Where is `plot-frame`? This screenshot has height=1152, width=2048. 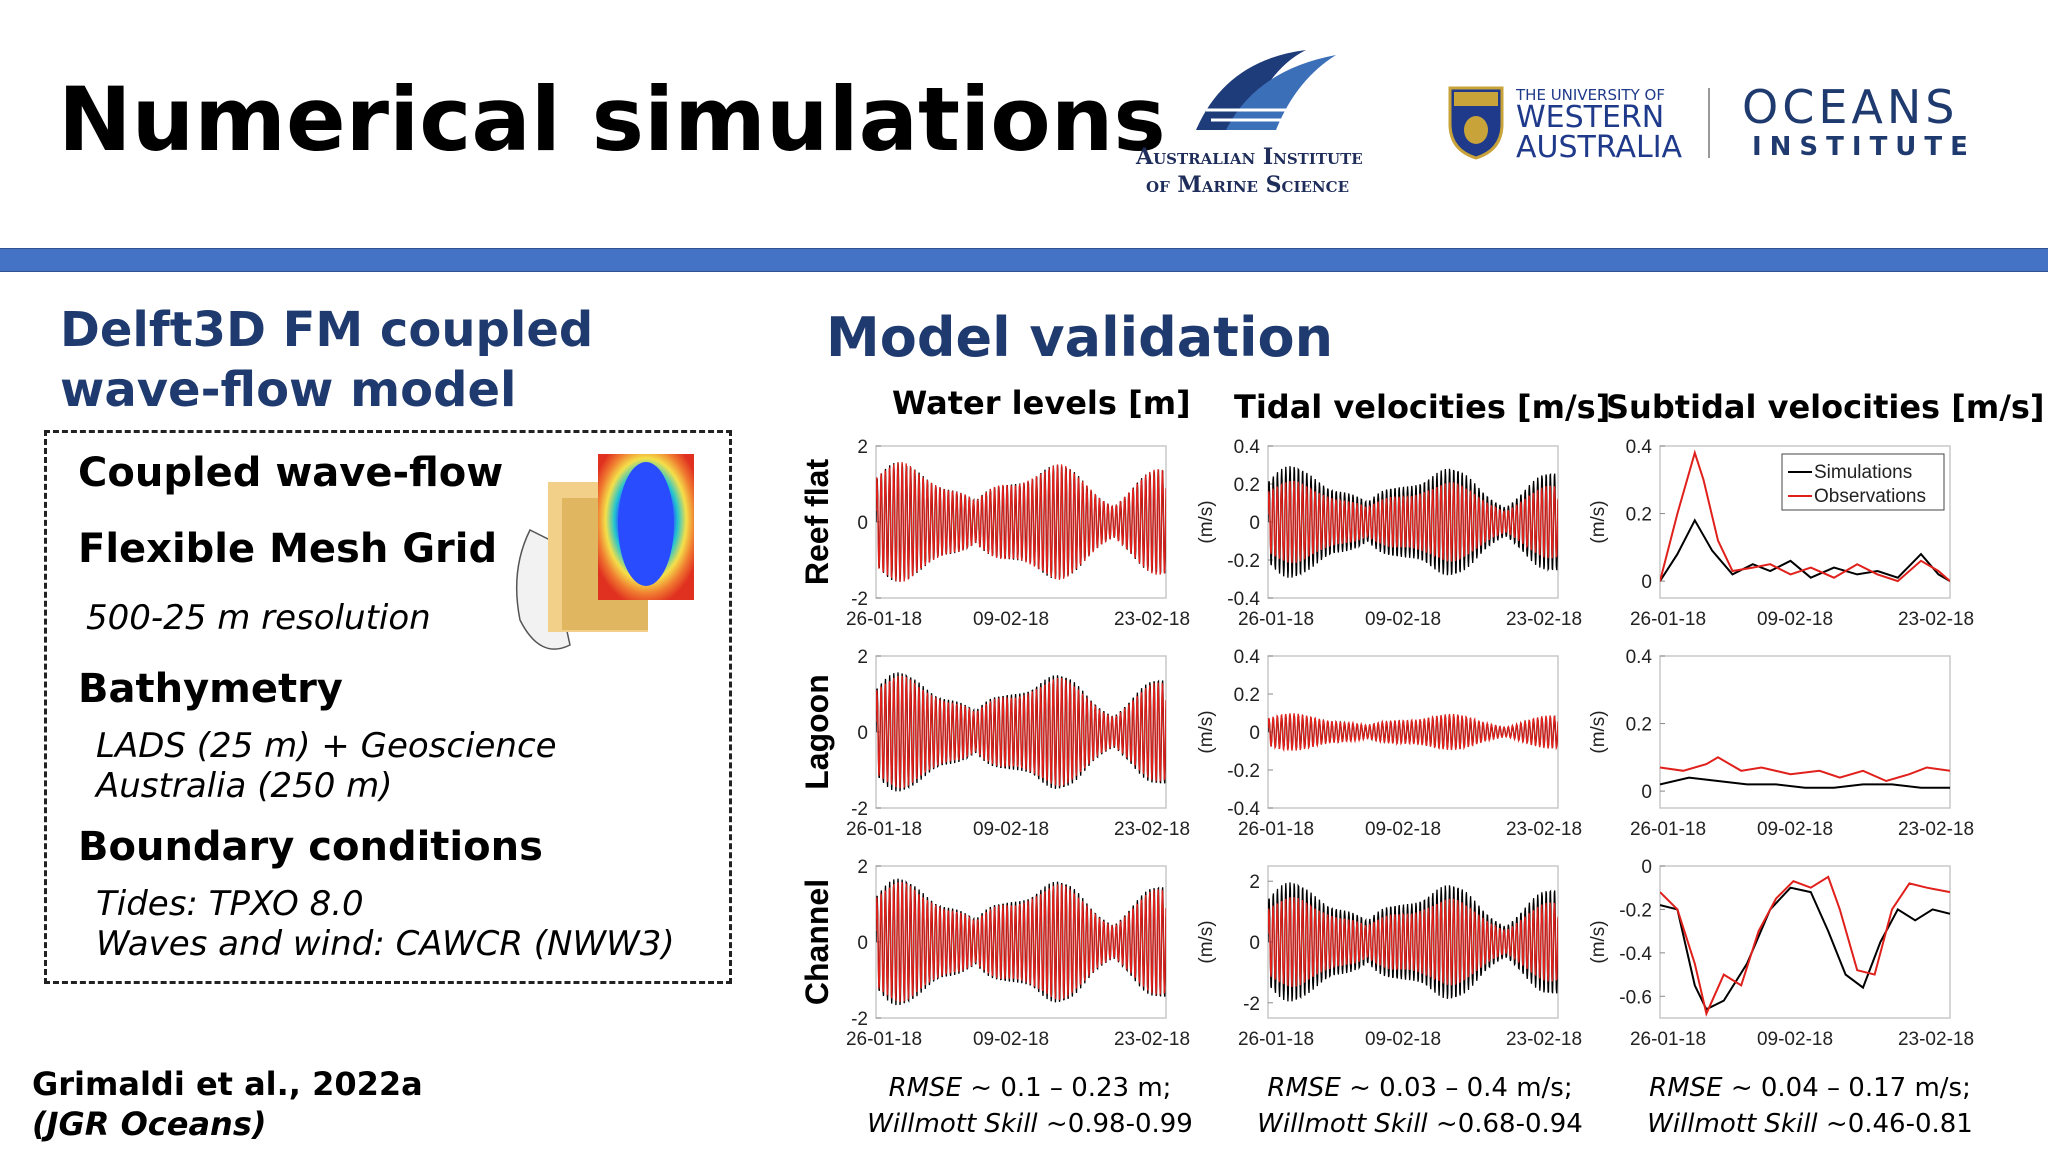
plot-frame is located at coordinates (1805, 732).